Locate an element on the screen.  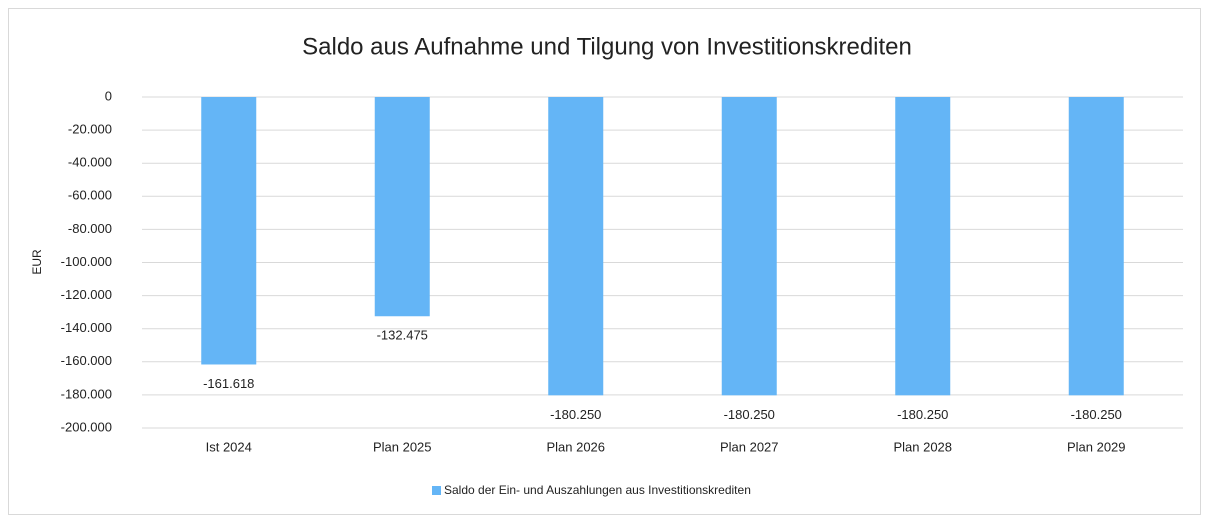
y-tick-label: -180.000 is located at coordinates (86, 393).